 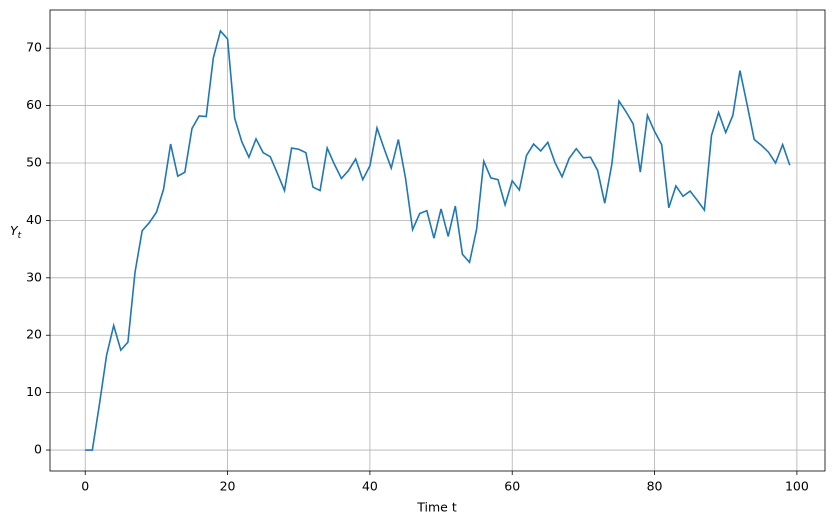 I want to click on x-tick-label: 80, so click(x=655, y=486).